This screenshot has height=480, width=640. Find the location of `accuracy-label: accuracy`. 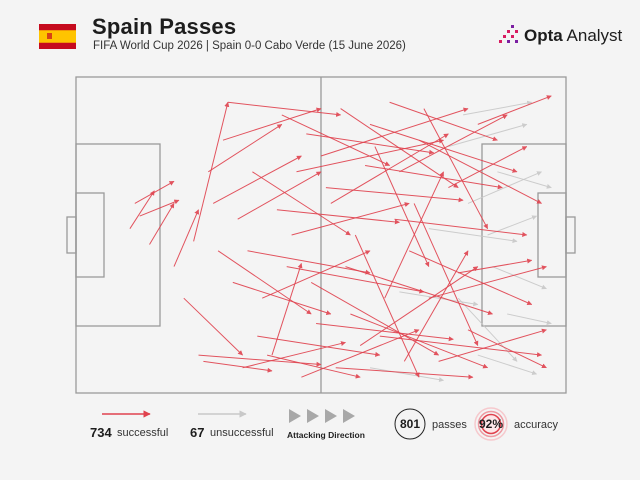

accuracy-label: accuracy is located at coordinates (536, 425).